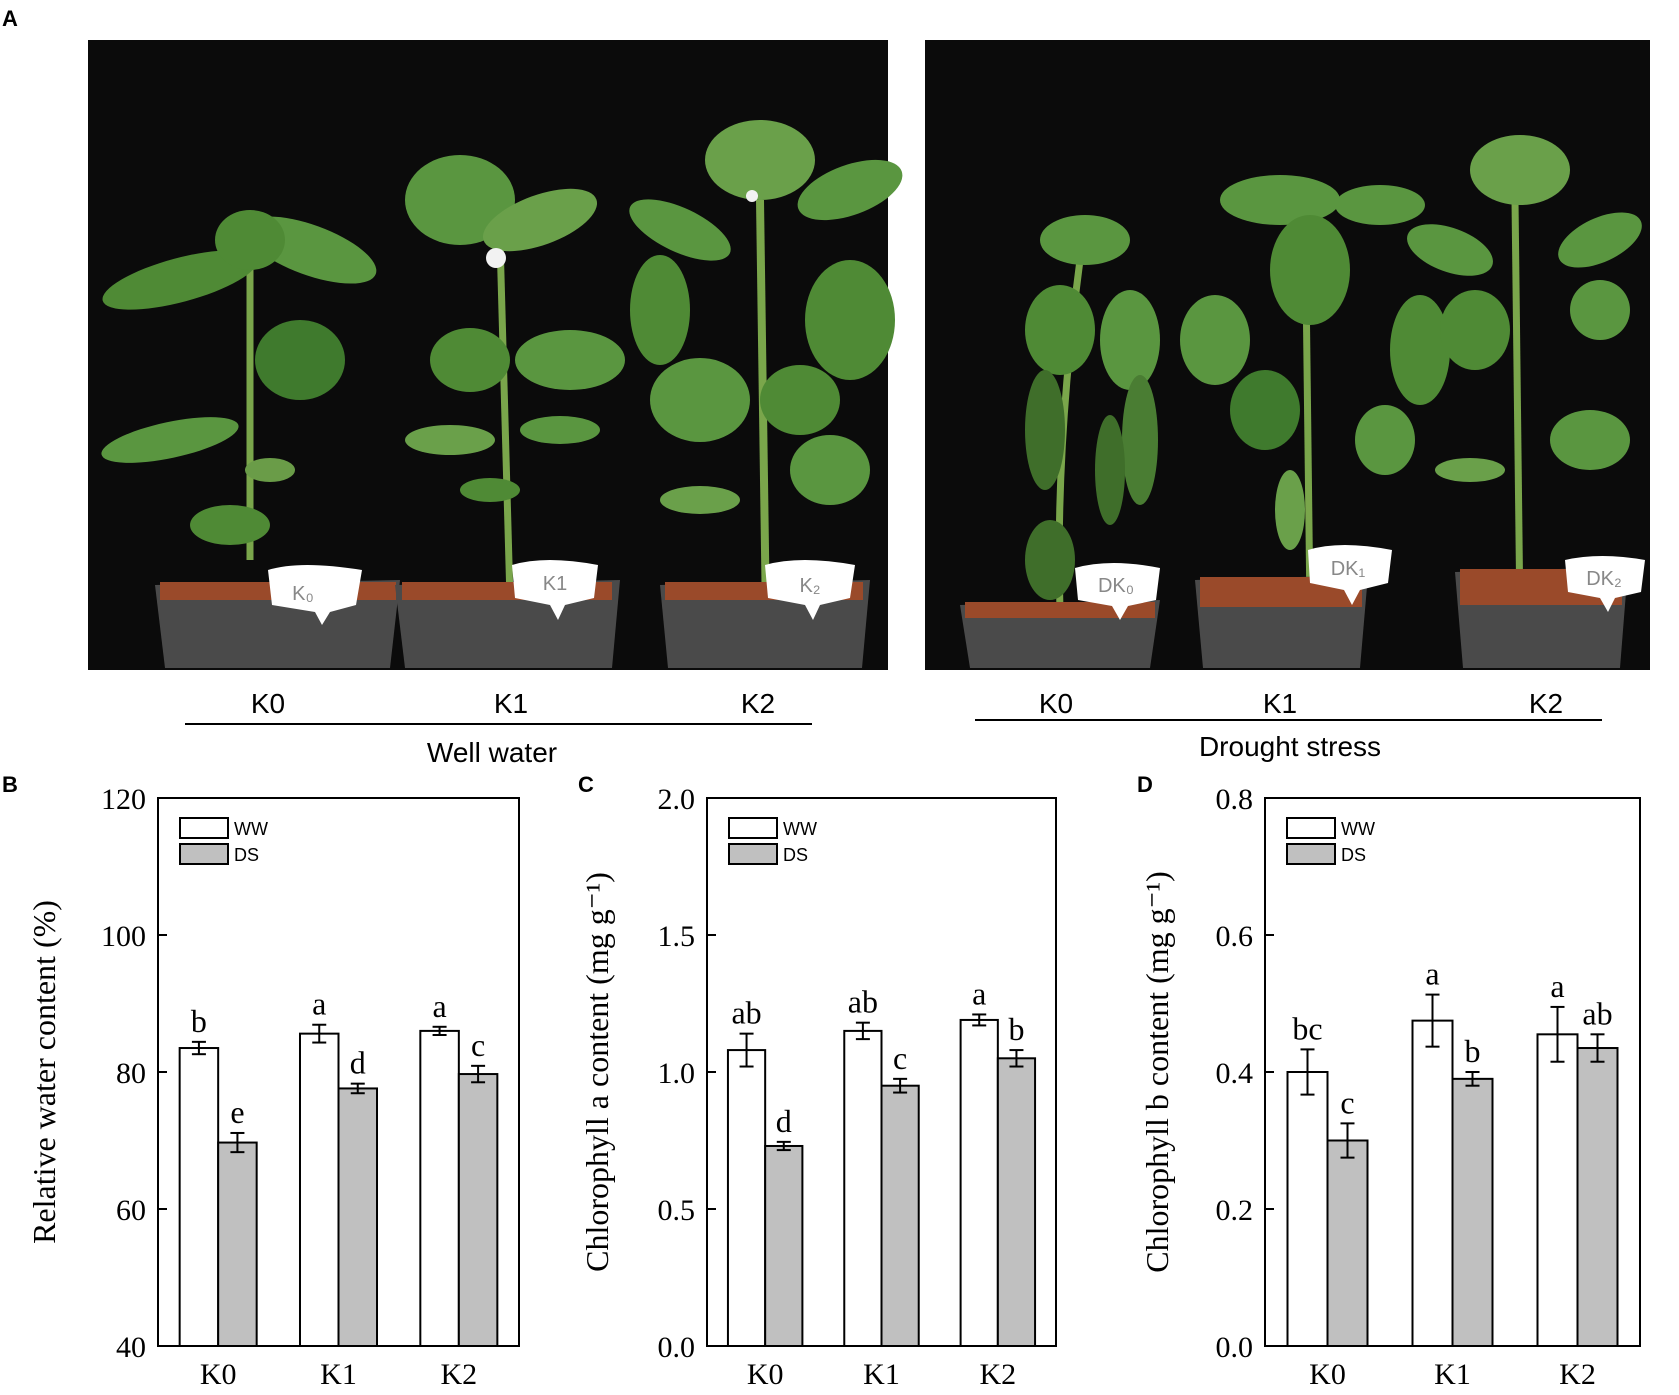 This screenshot has height=1395, width=1679. I want to click on caption-well-water: K0 K1 K2 Well water, so click(498, 728).